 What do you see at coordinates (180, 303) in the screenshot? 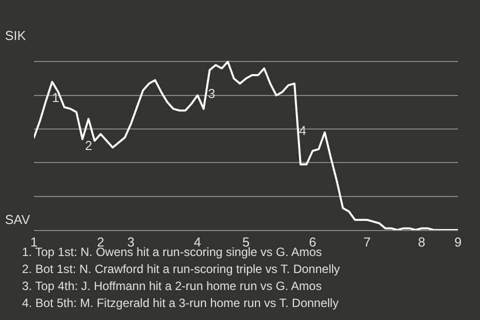
I see `text: 4. Bot 5th: M. Fitzgerald hit a 3-run home run vs T. Donnelly` at bounding box center [180, 303].